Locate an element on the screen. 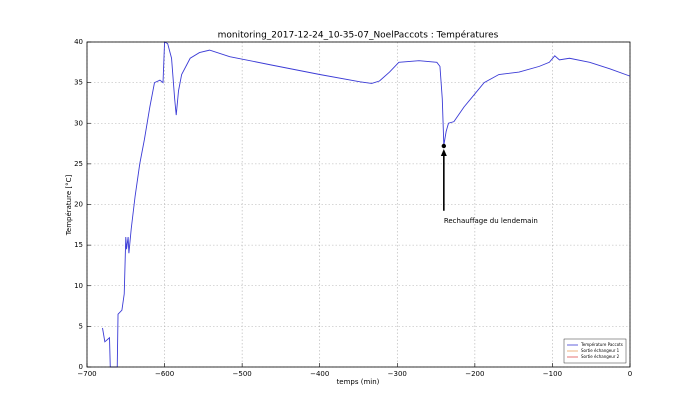 The height and width of the screenshot is (420, 700). y-tick-label: 0 is located at coordinates (81, 367).